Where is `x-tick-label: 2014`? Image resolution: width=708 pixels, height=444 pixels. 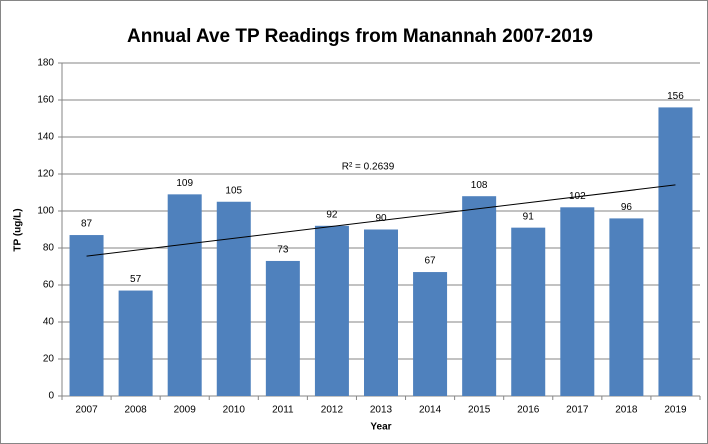
x-tick-label: 2014 is located at coordinates (430, 410).